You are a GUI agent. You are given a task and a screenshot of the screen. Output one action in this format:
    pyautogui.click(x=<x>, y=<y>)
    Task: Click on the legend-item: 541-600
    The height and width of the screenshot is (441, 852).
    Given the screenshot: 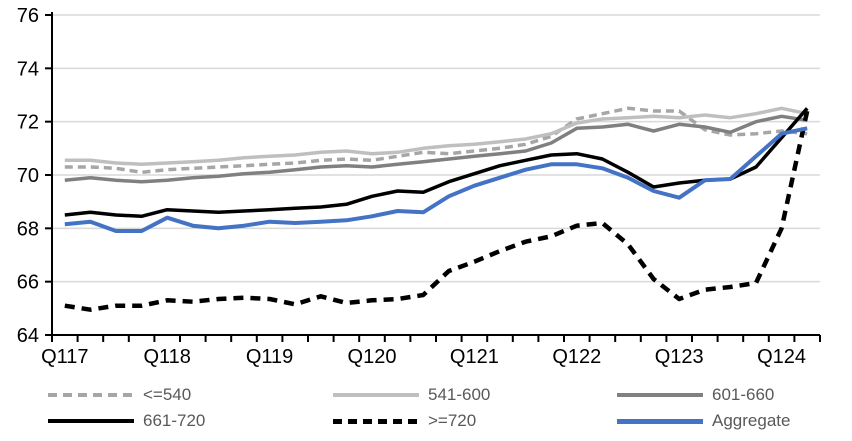 What is the action you would take?
    pyautogui.click(x=411, y=395)
    